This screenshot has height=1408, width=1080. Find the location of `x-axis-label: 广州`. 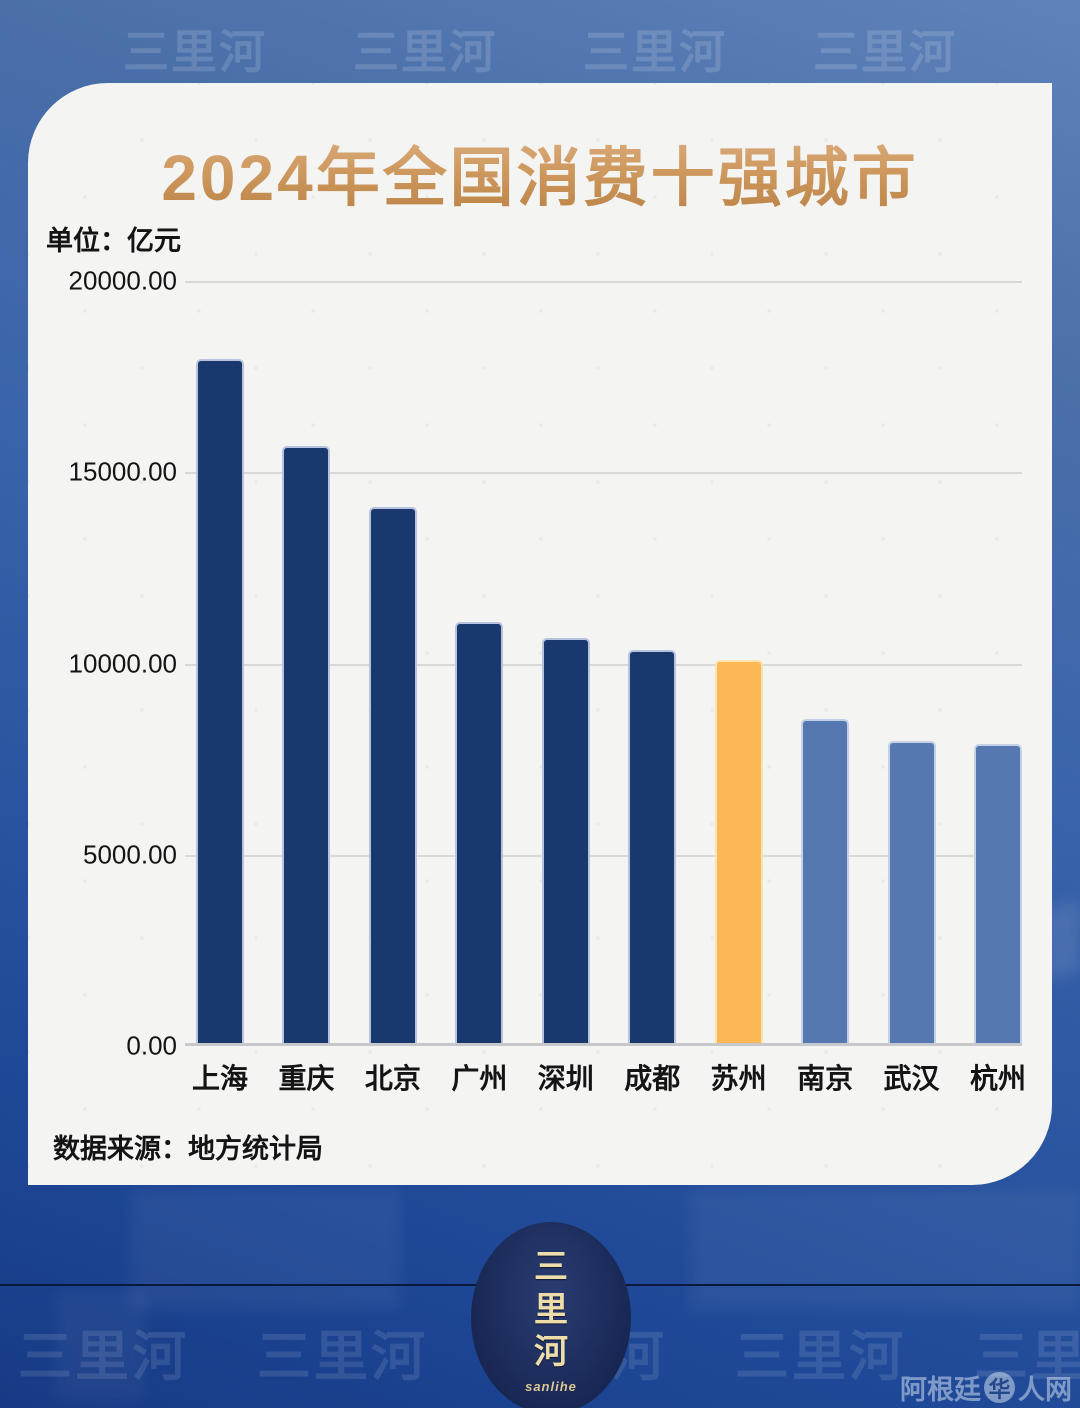

x-axis-label: 广州 is located at coordinates (479, 1078).